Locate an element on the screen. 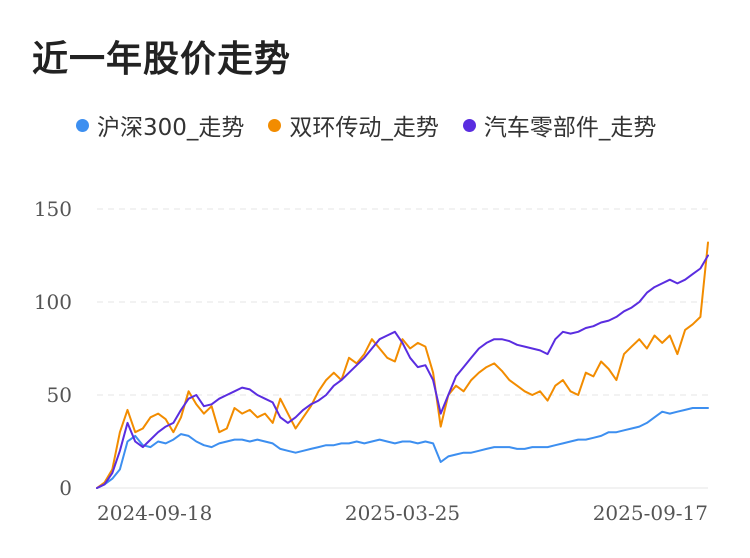  y-tick-label: 0 is located at coordinates (65, 488).